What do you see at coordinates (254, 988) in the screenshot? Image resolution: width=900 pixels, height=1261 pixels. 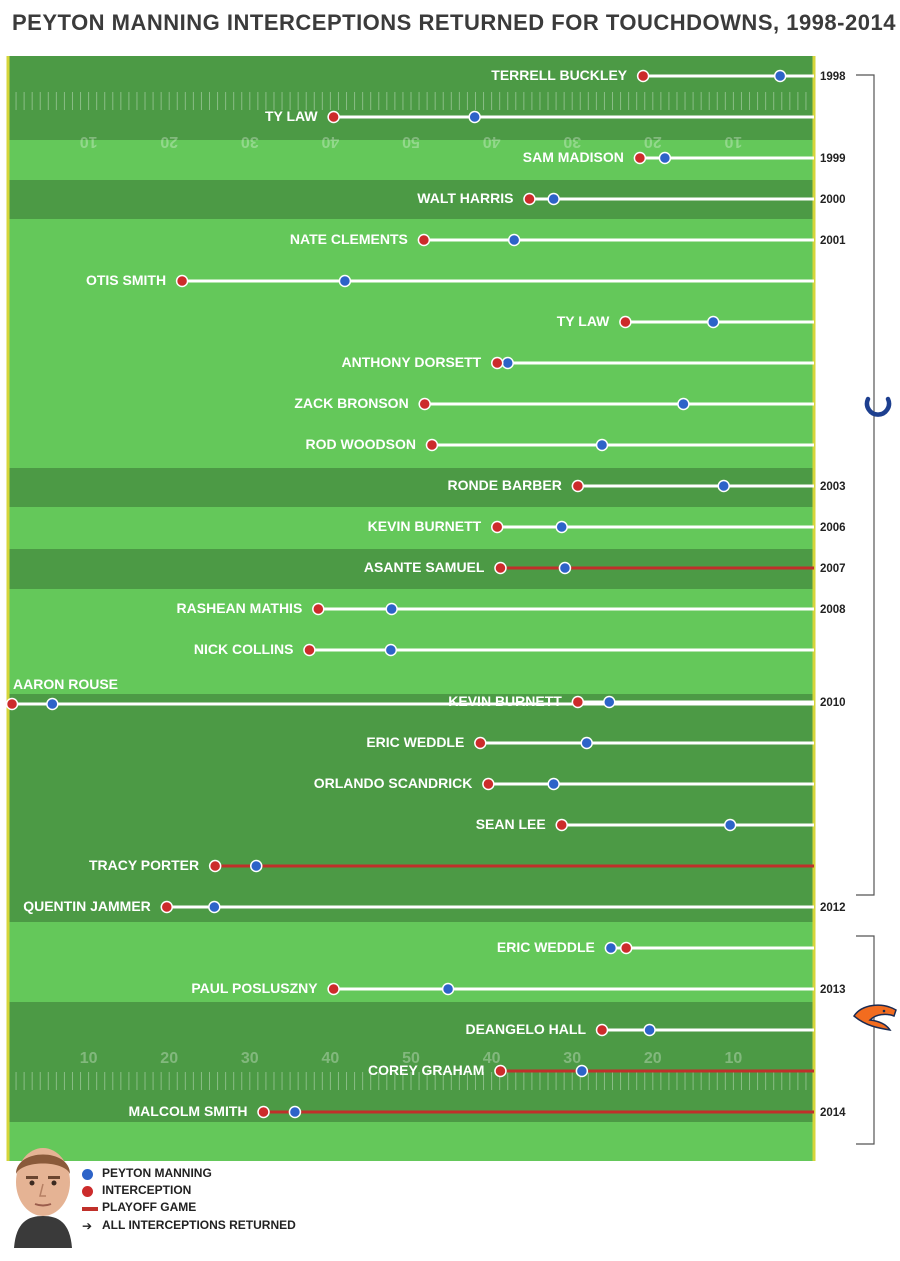 I see `player-label: PAUL POSLUSZNY` at bounding box center [254, 988].